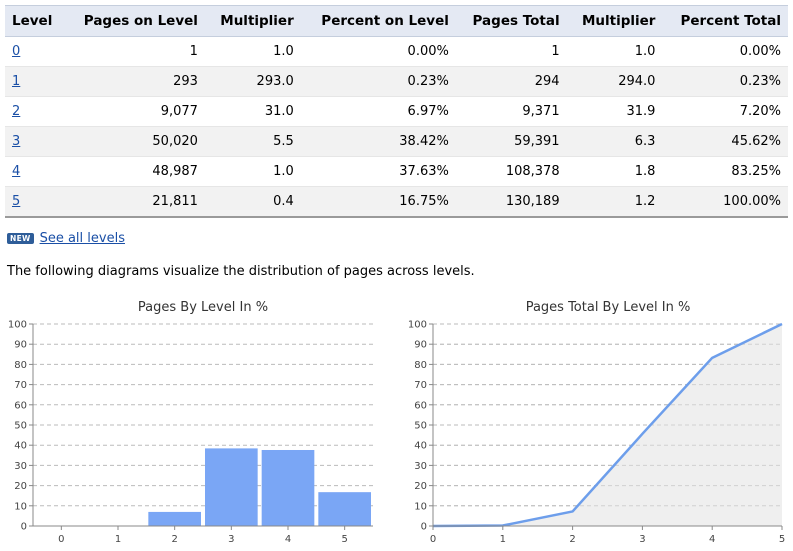 This screenshot has width=793, height=551. Describe the element at coordinates (420, 506) in the screenshot. I see `y-tick-label: 10` at that location.